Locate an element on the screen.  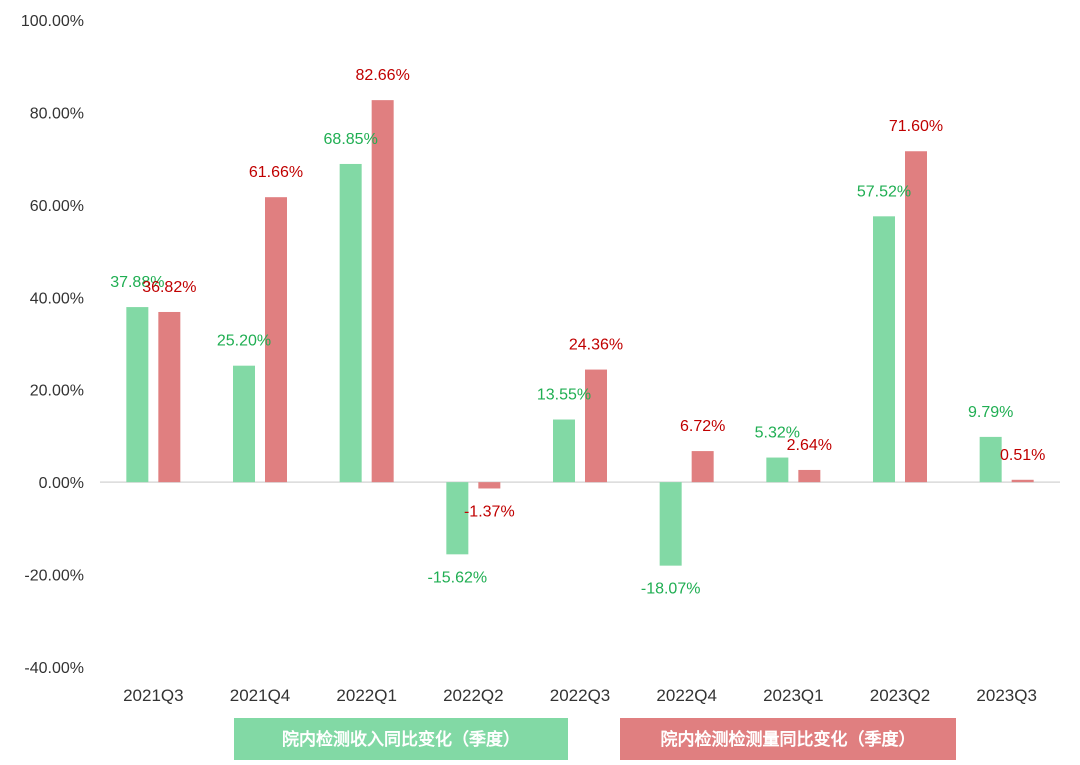
bar-volume-2023Q1 is located at coordinates (809, 476).